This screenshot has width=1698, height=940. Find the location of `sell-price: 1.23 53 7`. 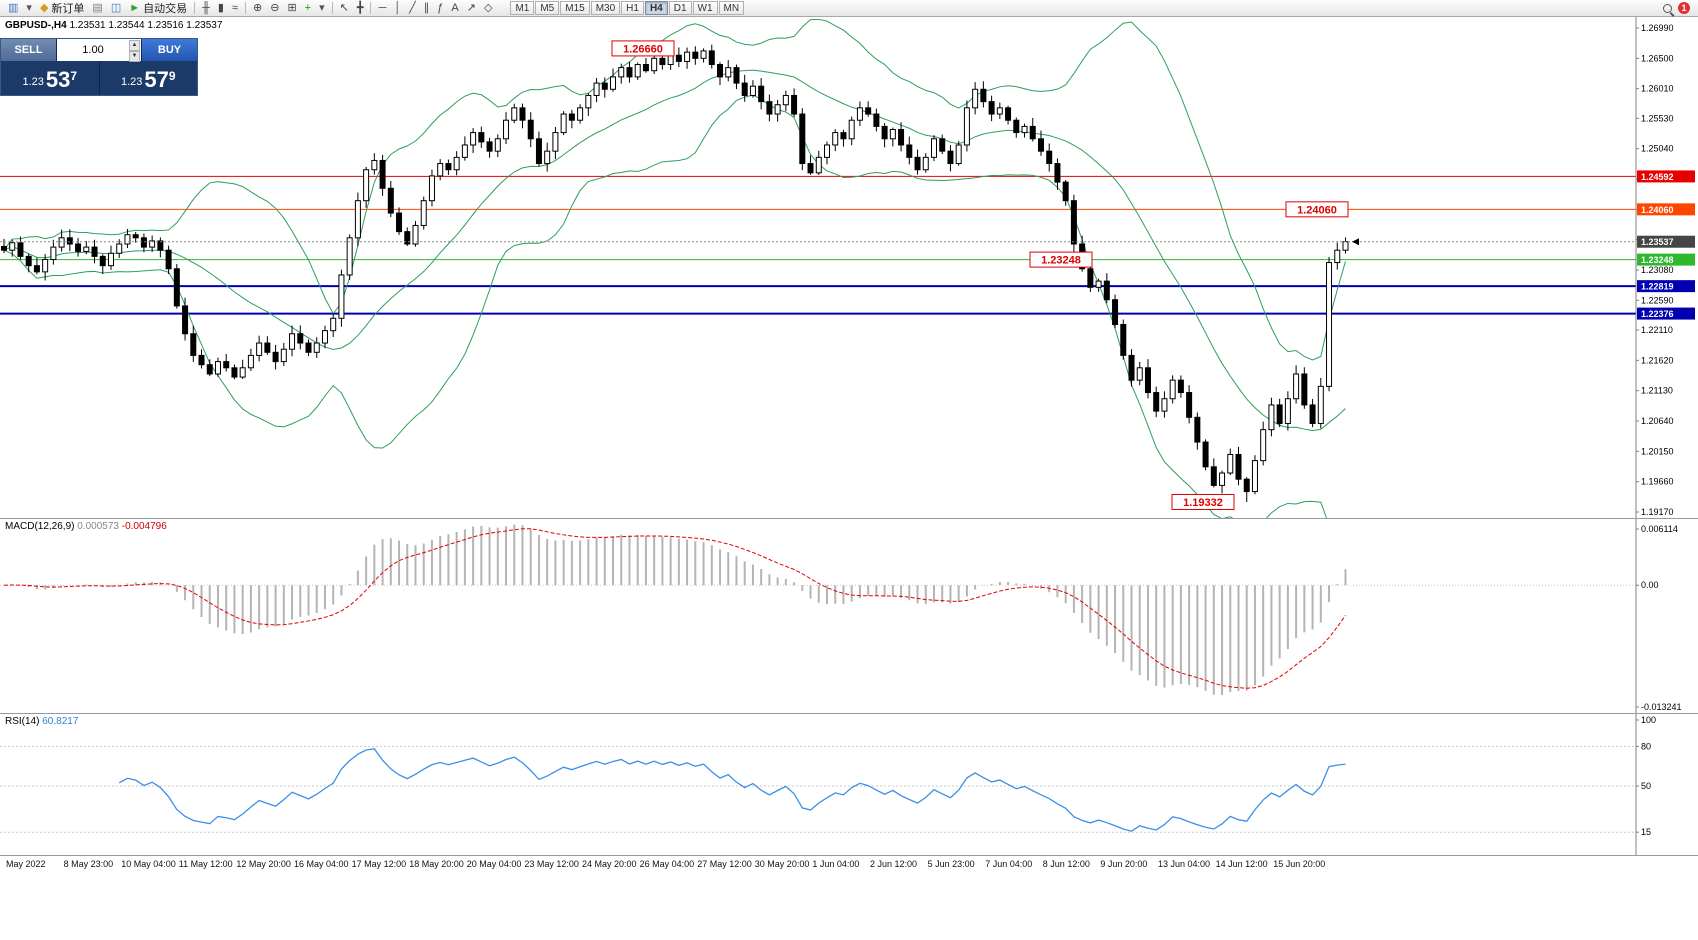

sell-price: 1.23 53 7 is located at coordinates (50, 78).